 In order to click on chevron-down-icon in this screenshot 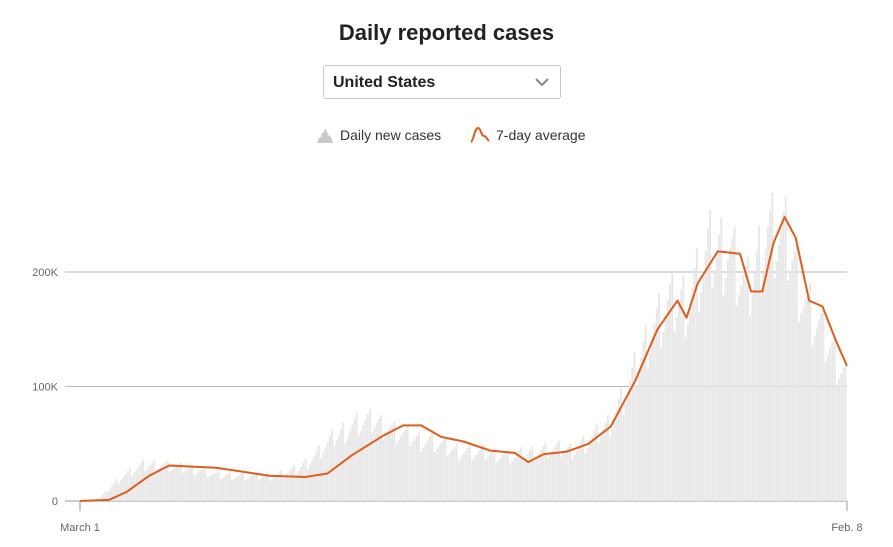, I will do `click(542, 82)`.